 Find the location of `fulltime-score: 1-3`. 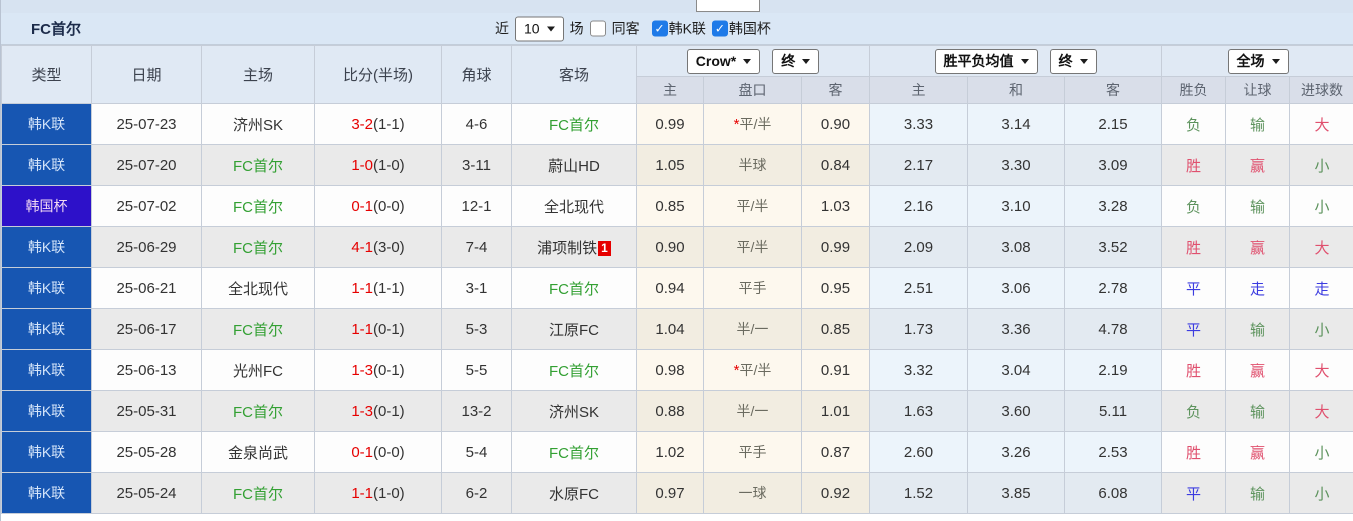

fulltime-score: 1-3 is located at coordinates (362, 411).